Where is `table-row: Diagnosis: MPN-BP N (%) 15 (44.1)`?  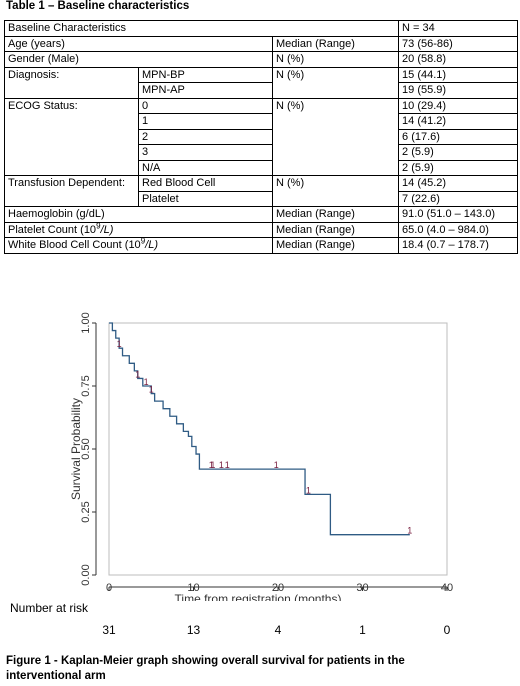 table-row: Diagnosis: MPN-BP N (%) 15 (44.1) is located at coordinates (261, 74).